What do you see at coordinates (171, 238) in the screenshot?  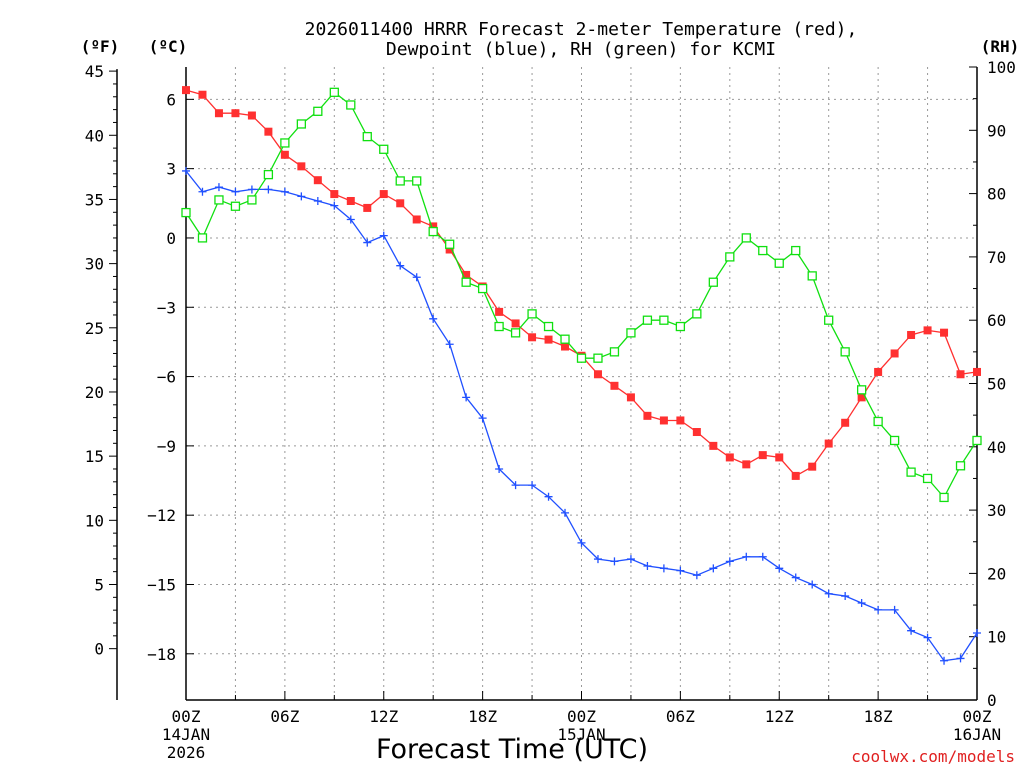 I see `celsius-tick-label: 0` at bounding box center [171, 238].